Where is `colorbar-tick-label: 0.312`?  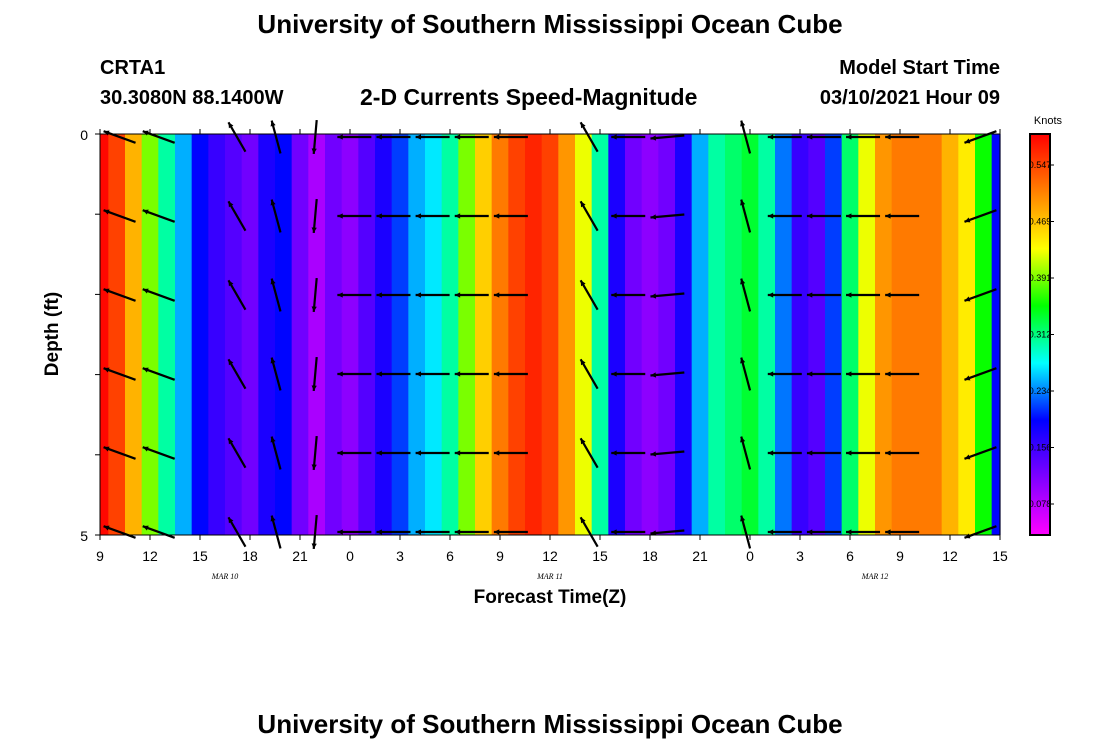
colorbar-tick-label: 0.312 is located at coordinates (1040, 335).